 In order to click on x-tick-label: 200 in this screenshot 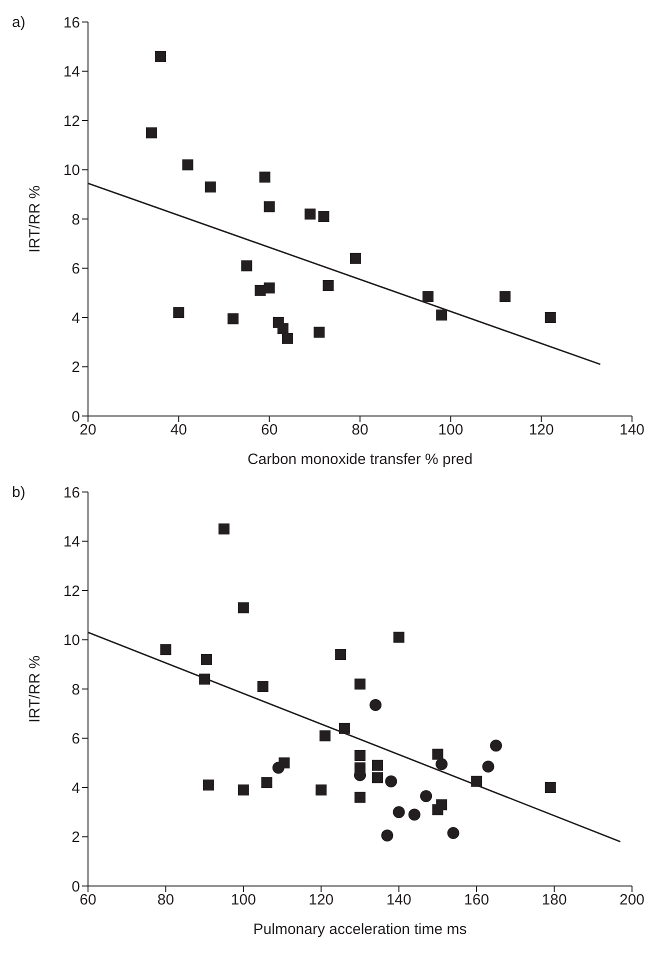, I will do `click(632, 900)`.